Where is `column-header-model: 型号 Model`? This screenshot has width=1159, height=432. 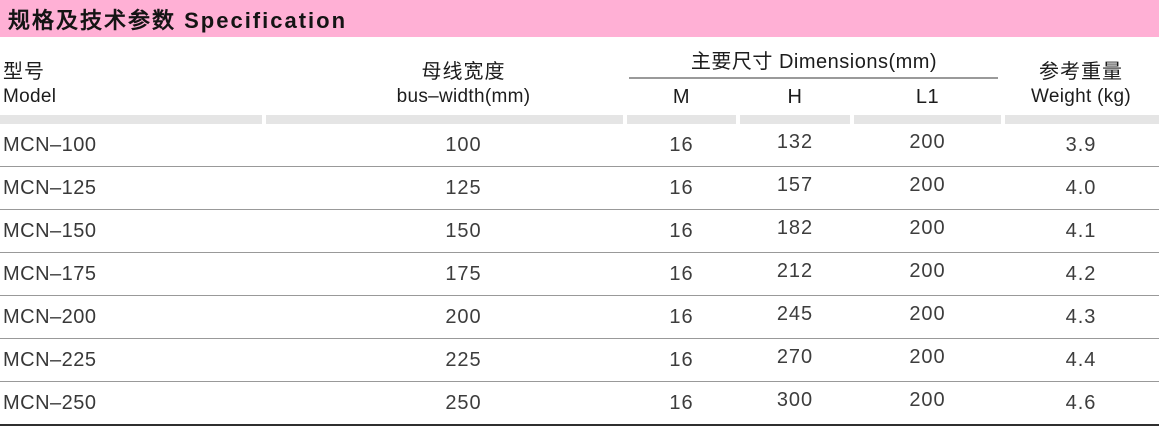
column-header-model: 型号 Model is located at coordinates (132, 76).